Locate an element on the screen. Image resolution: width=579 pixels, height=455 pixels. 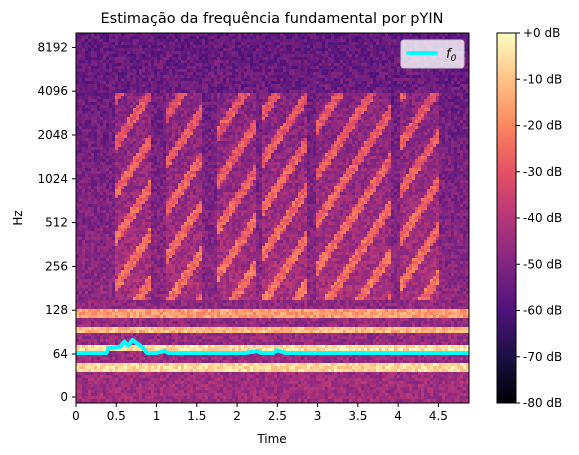
y-tick-label: 256 is located at coordinates (56, 266).